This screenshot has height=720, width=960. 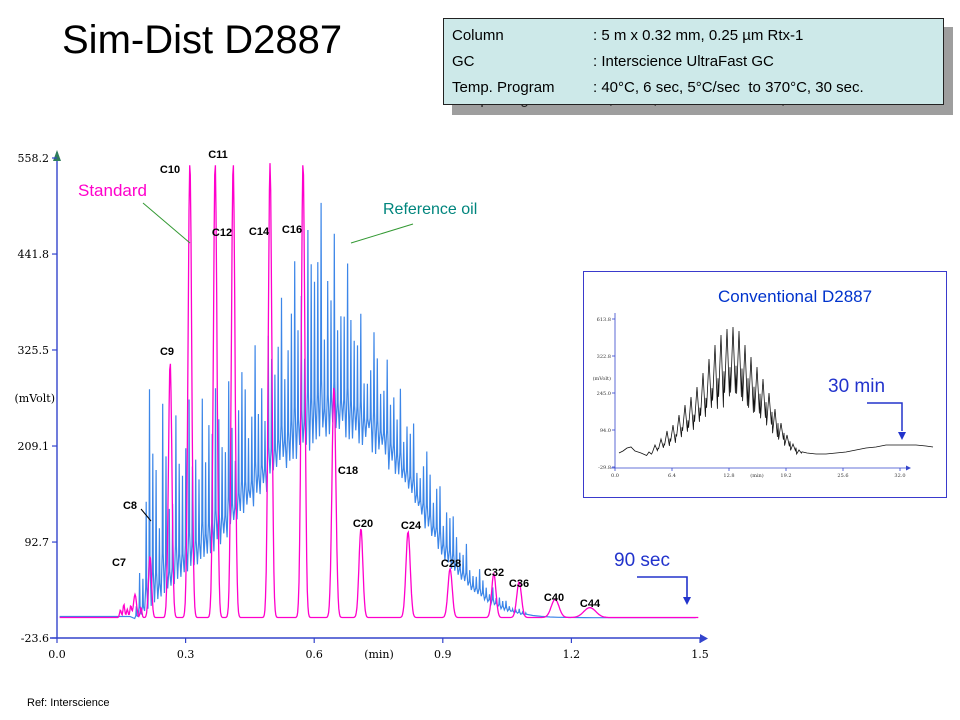 I want to click on reference-leader-line, so click(x=382, y=233).